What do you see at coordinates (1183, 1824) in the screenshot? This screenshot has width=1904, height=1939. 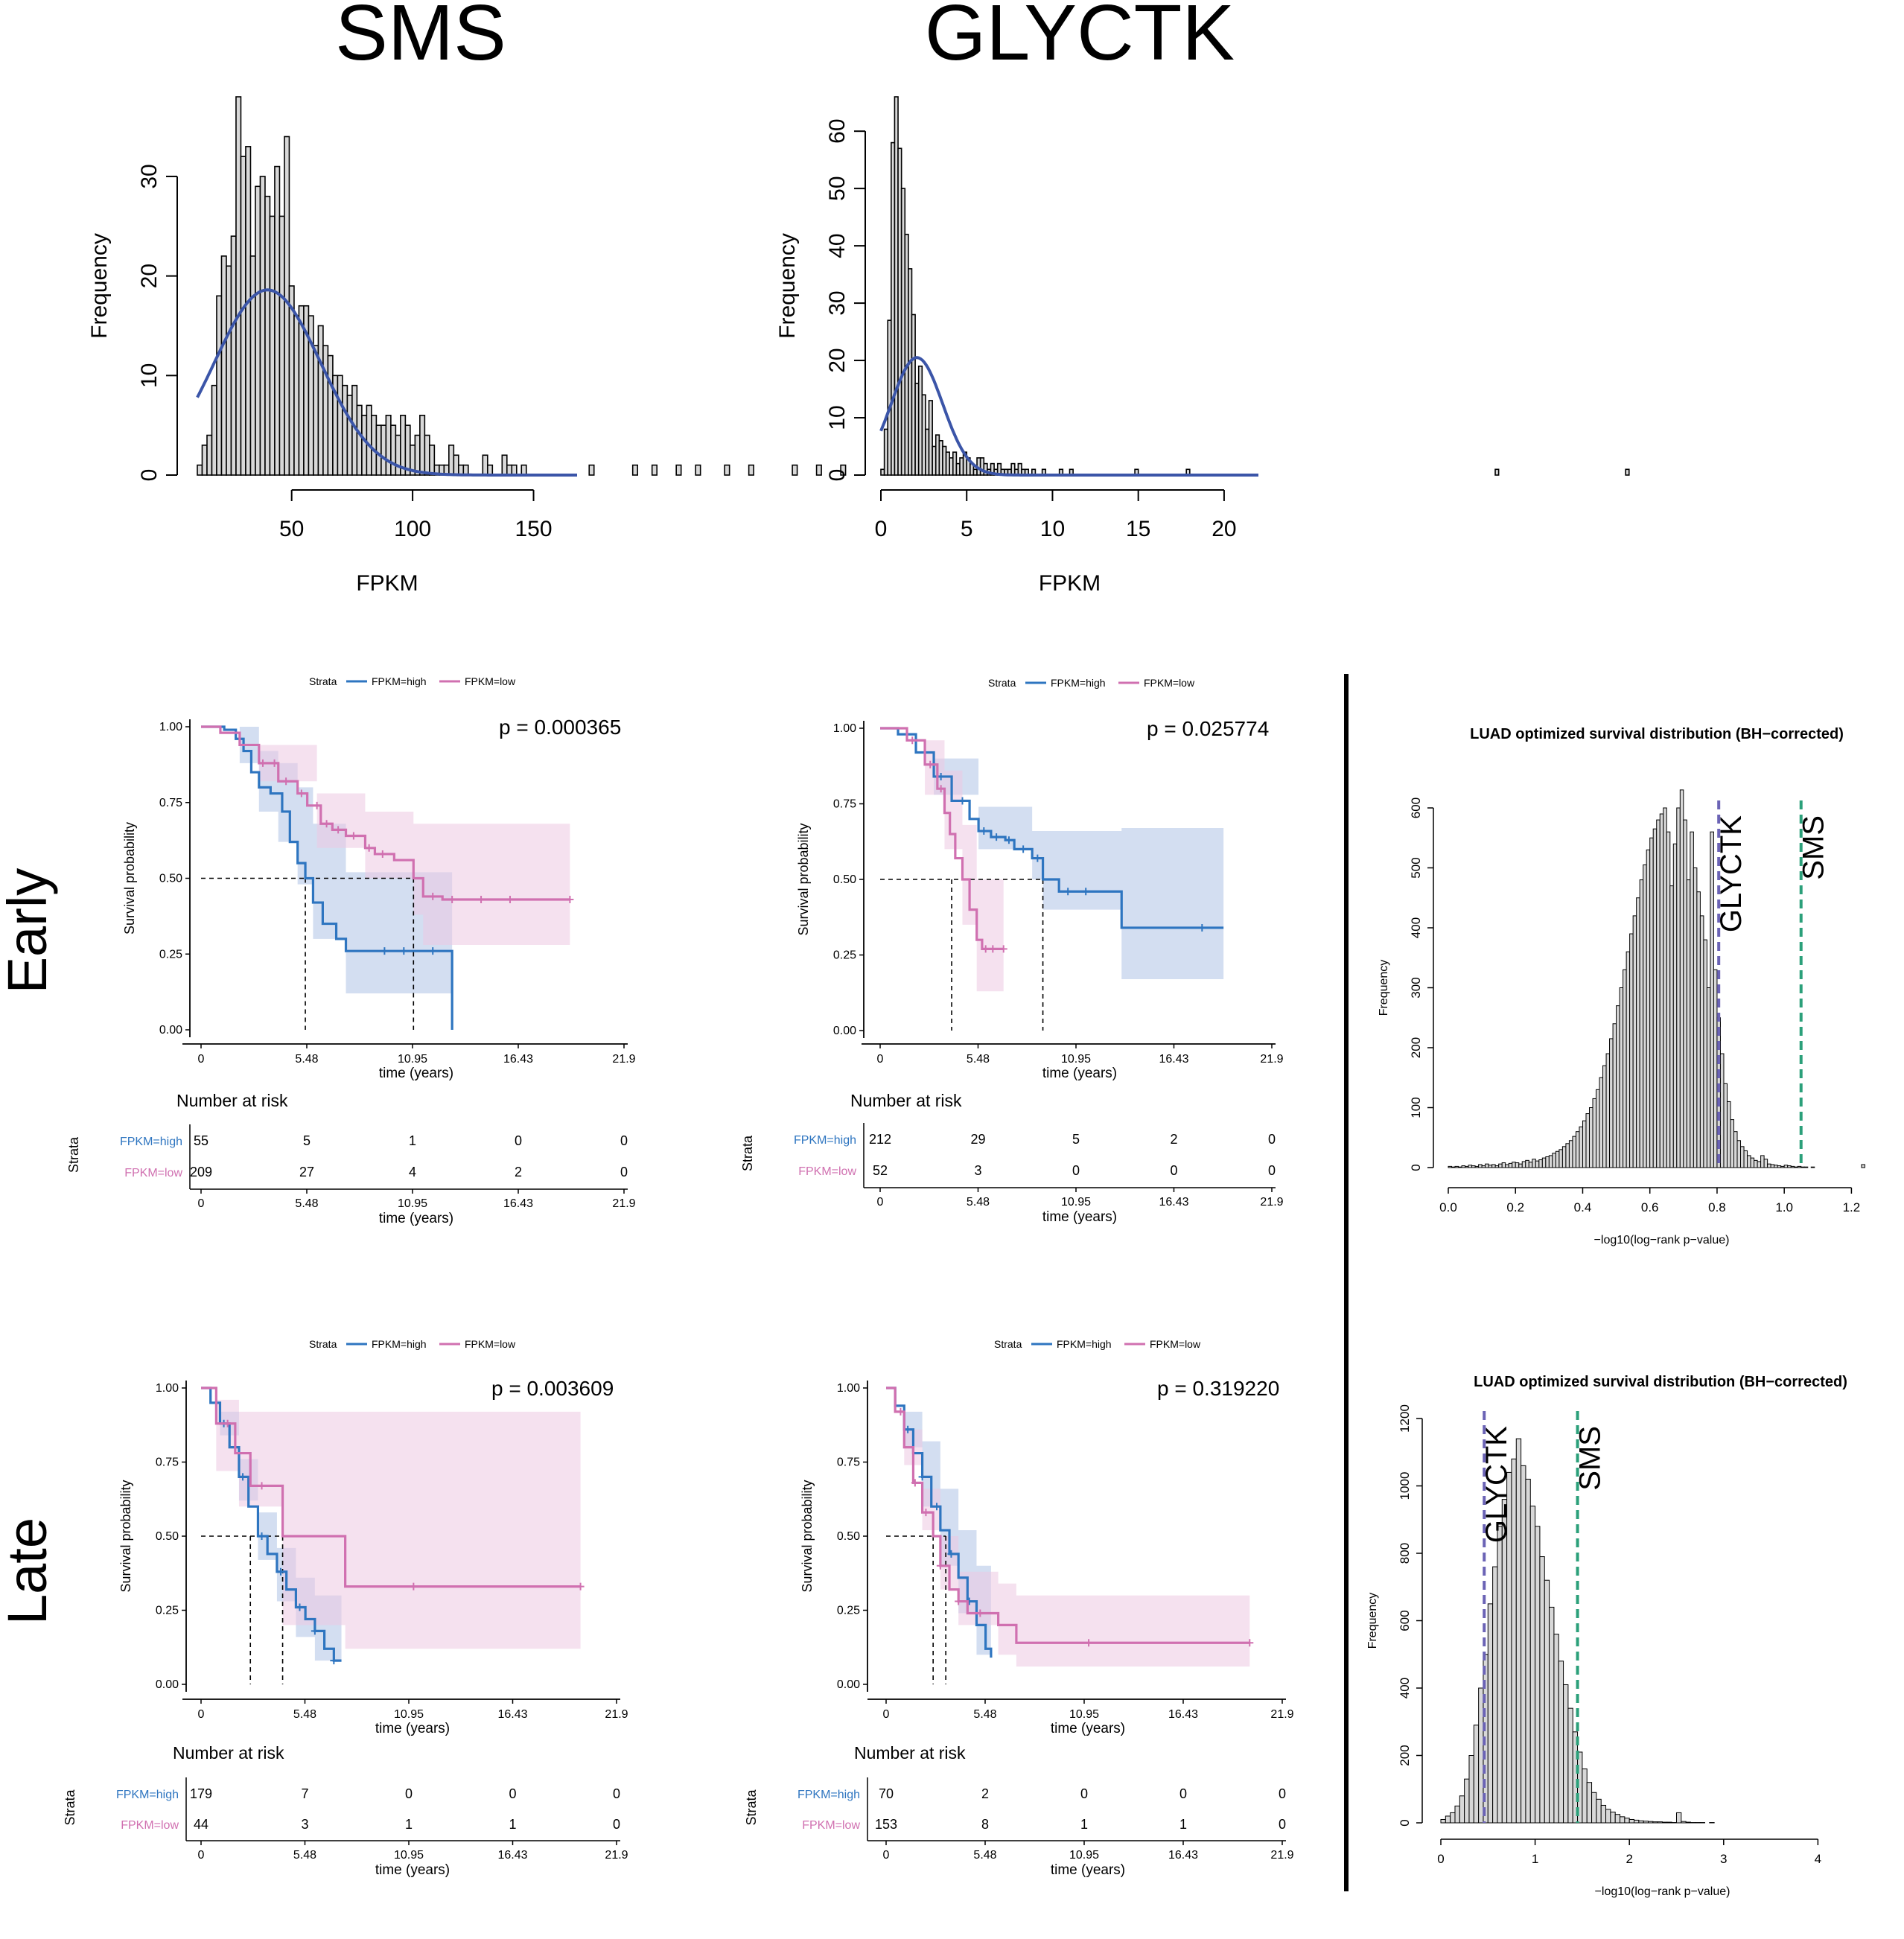 I see `risk-count-low: 1` at bounding box center [1183, 1824].